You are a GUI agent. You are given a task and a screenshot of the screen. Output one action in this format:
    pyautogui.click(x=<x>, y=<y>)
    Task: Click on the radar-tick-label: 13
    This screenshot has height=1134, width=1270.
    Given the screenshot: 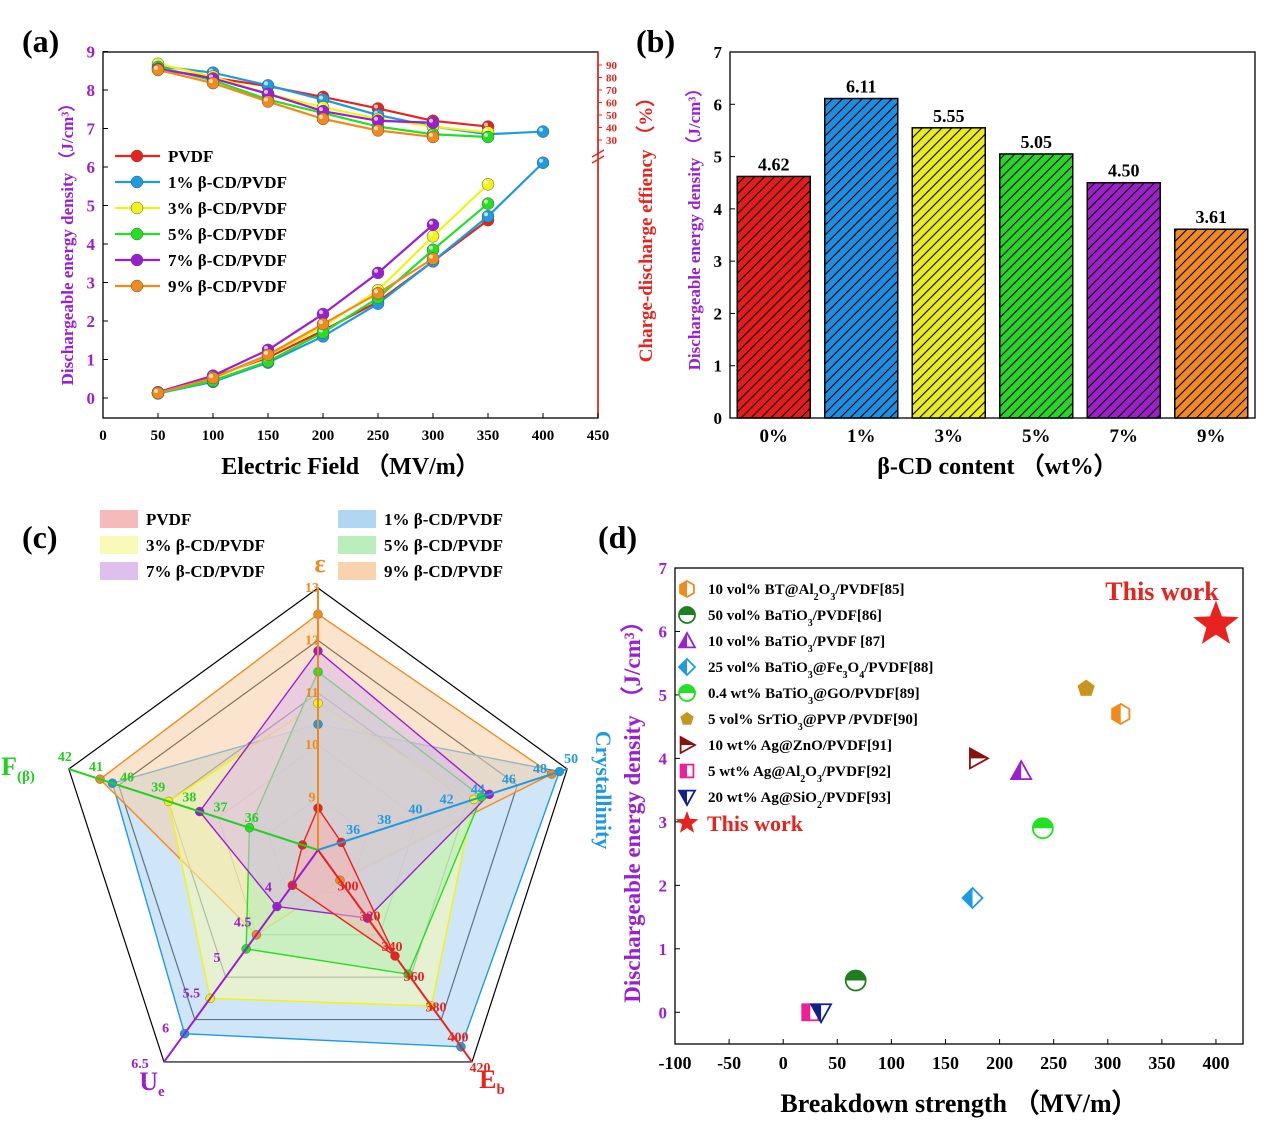 What is the action you would take?
    pyautogui.click(x=312, y=588)
    